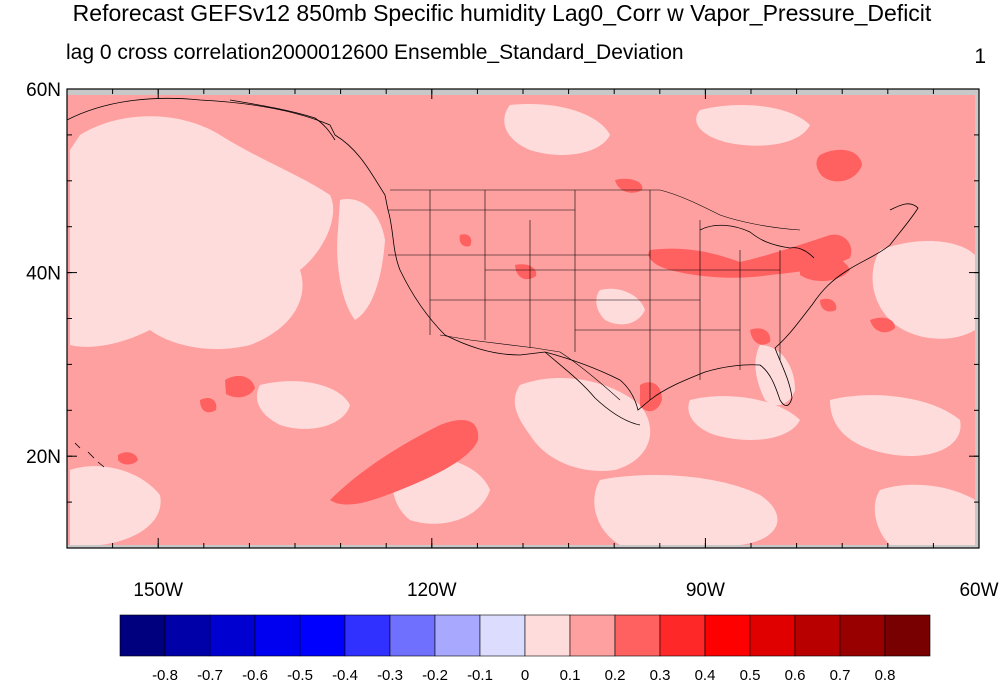 This screenshot has width=1004, height=682. Describe the element at coordinates (300, 674) in the screenshot. I see `colorbar-label: -0.5` at that location.